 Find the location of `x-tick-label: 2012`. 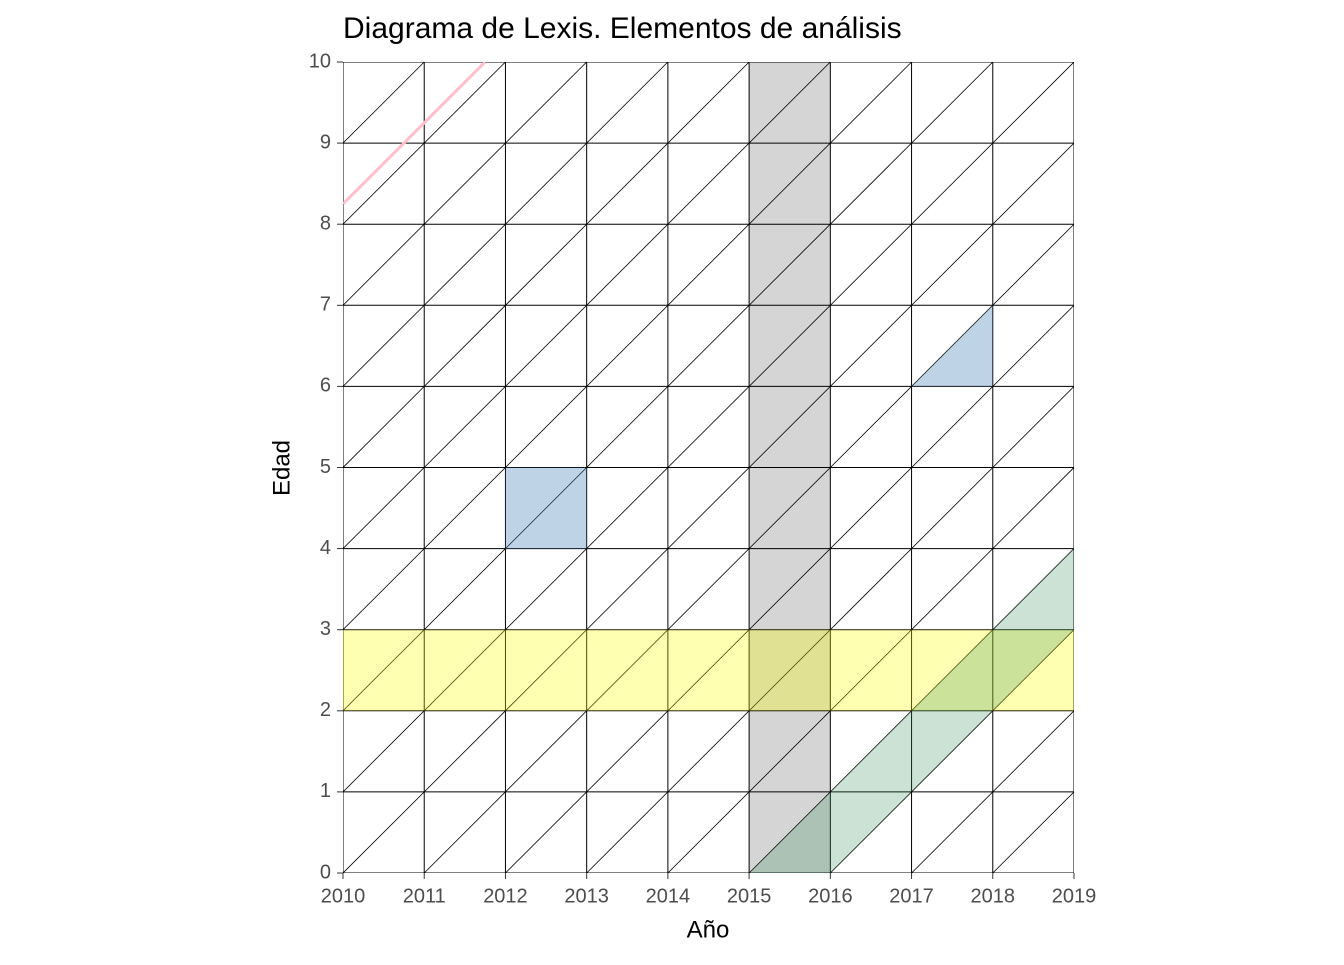

x-tick-label: 2012 is located at coordinates (505, 896).